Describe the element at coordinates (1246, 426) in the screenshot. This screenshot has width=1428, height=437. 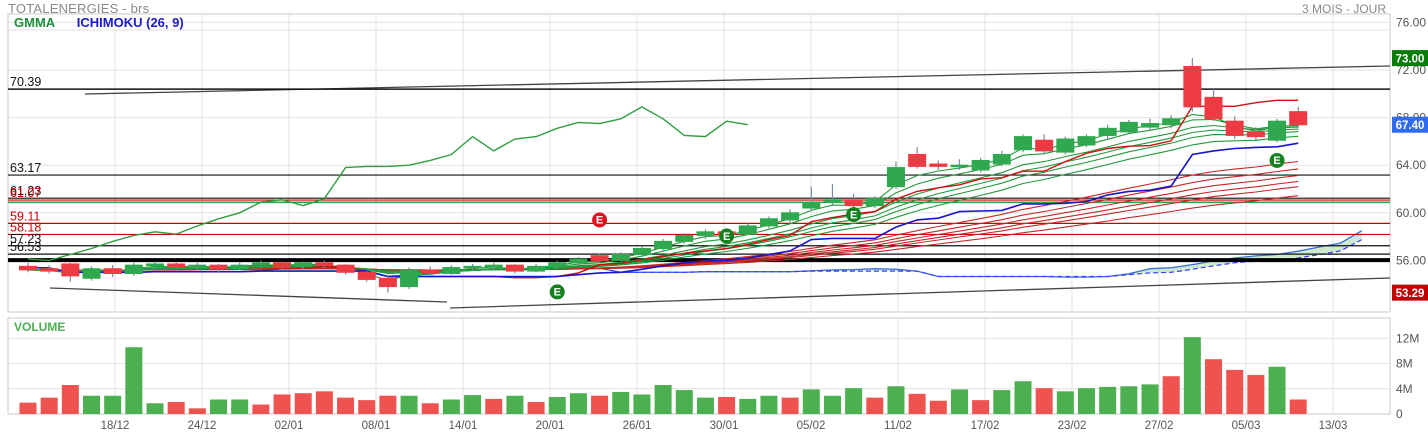
I see `svg-text: 05/03` at that location.